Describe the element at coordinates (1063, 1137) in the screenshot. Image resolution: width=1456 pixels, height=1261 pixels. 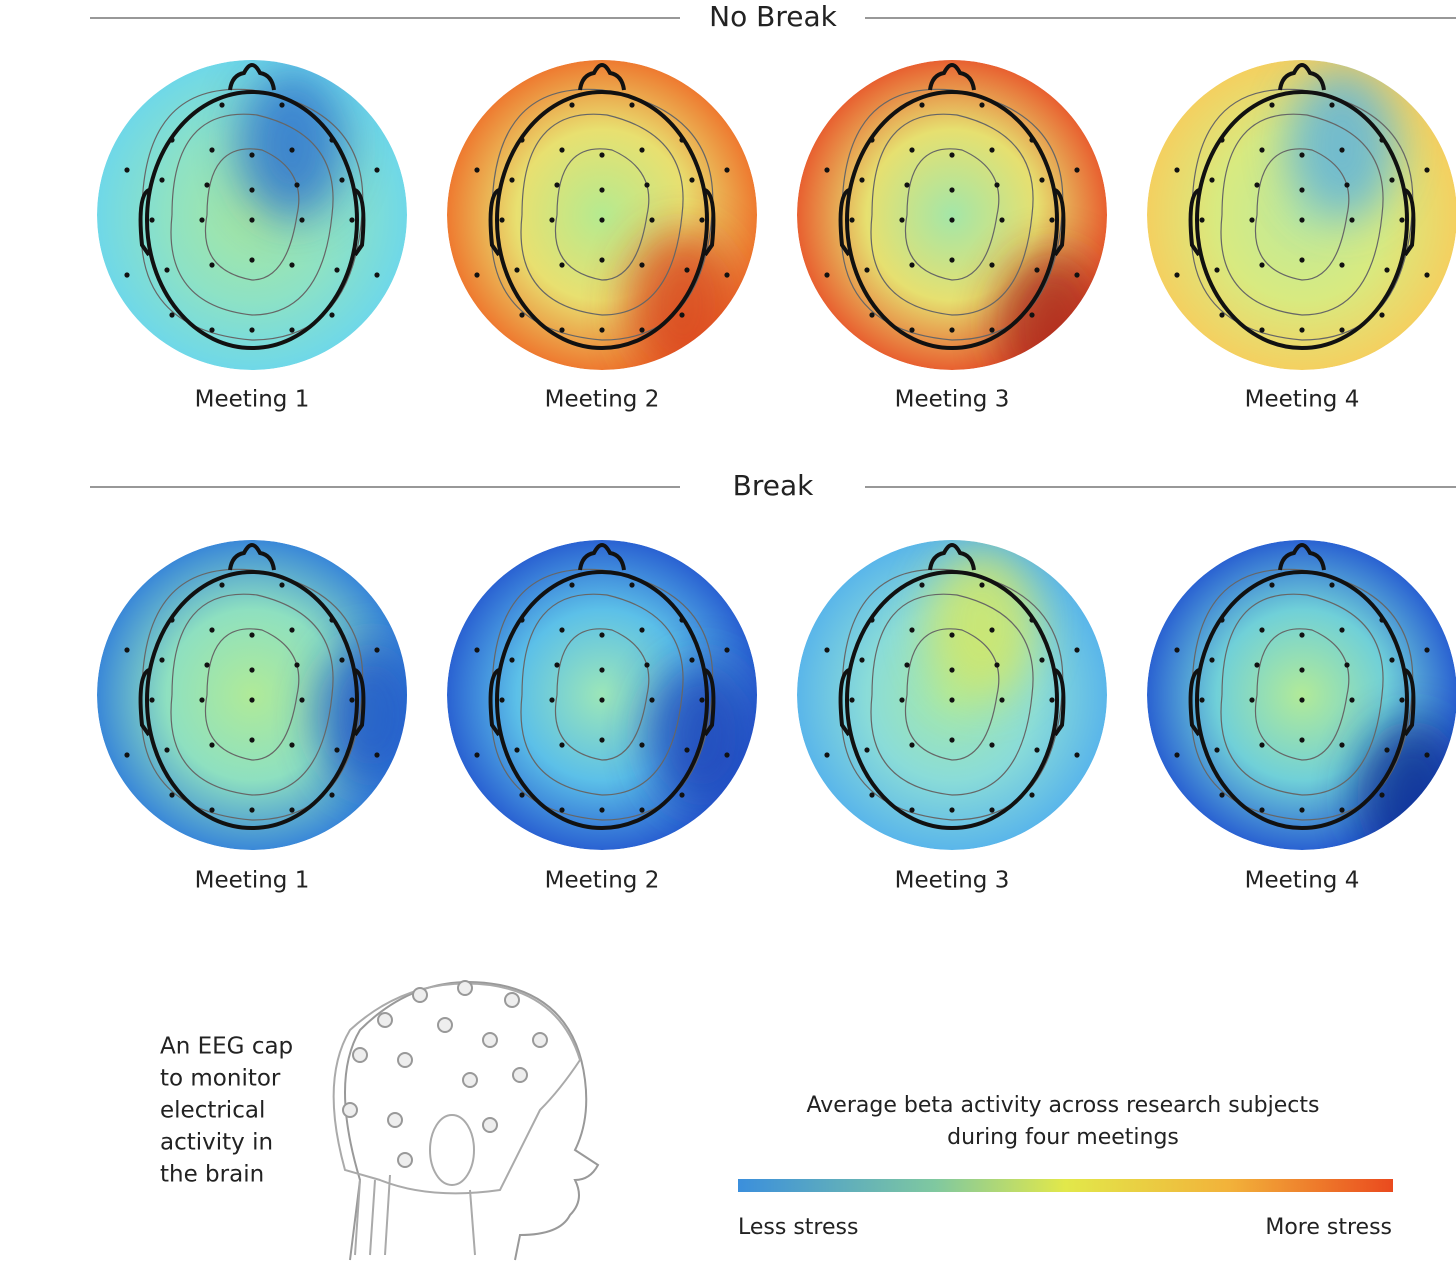
I see `legend-title: during four meetings` at that location.